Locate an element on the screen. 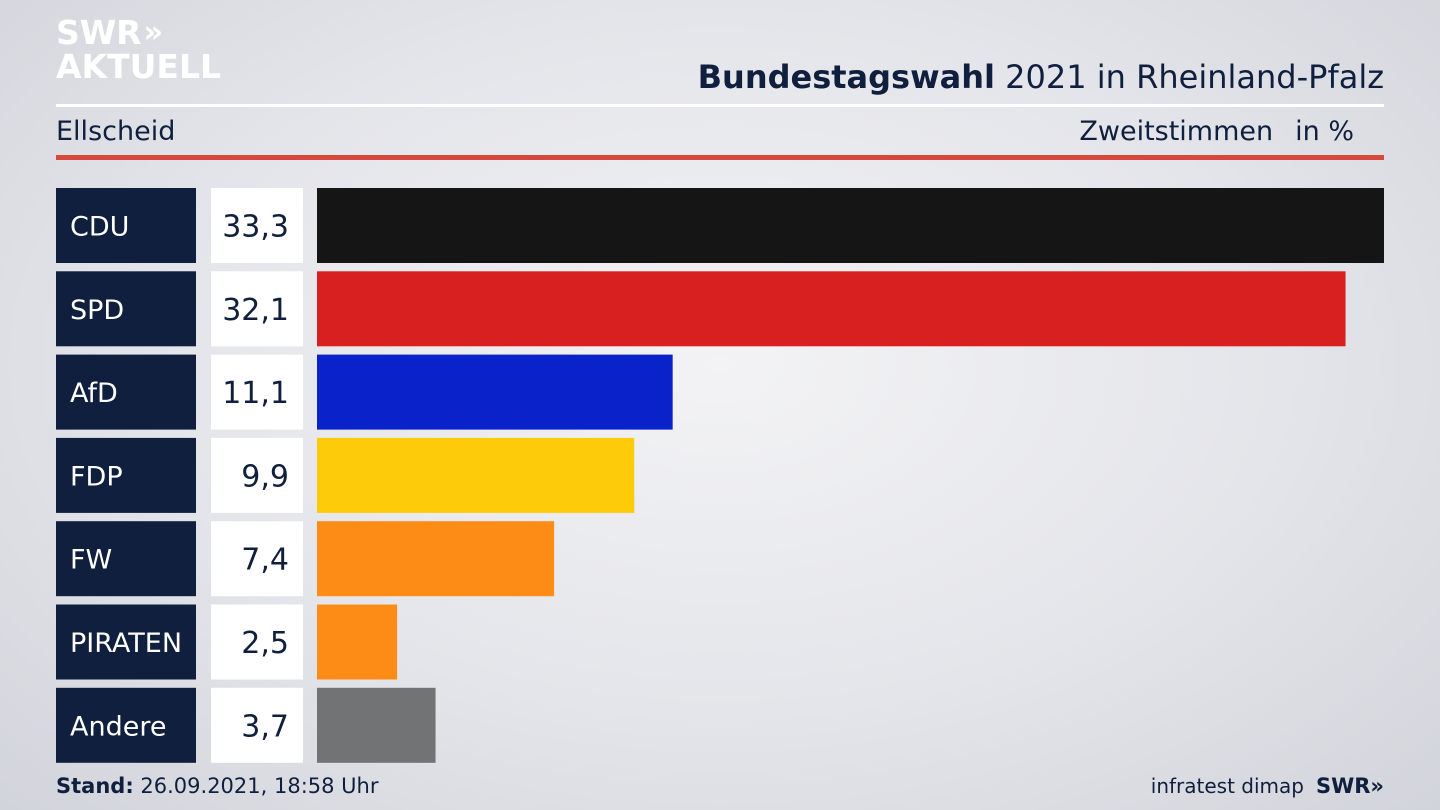 The height and width of the screenshot is (810, 1440). header-divider is located at coordinates (720, 105).